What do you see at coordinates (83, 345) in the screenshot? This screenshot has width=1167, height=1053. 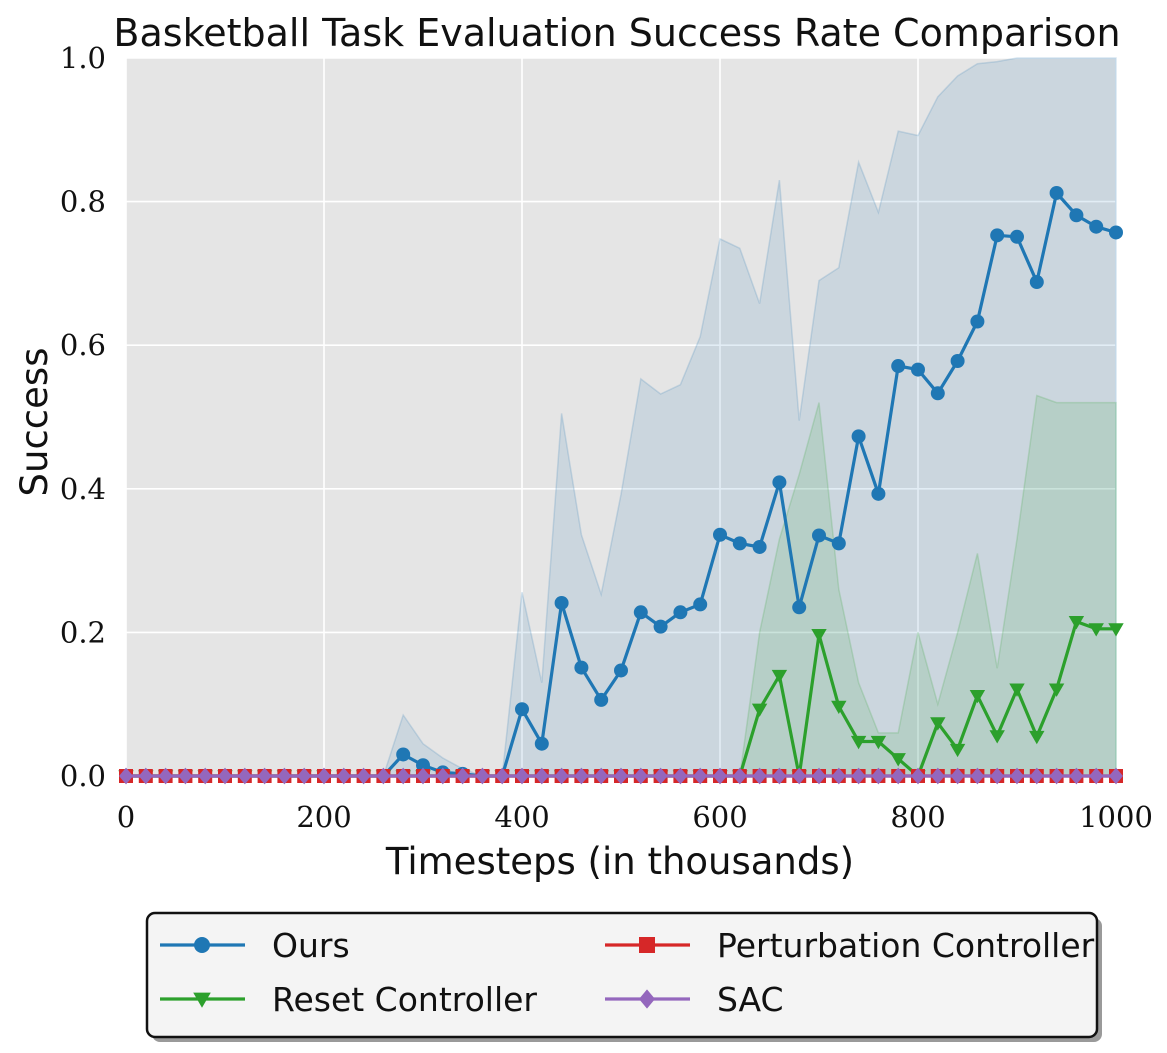 I see `y-tick-label: 0.6` at bounding box center [83, 345].